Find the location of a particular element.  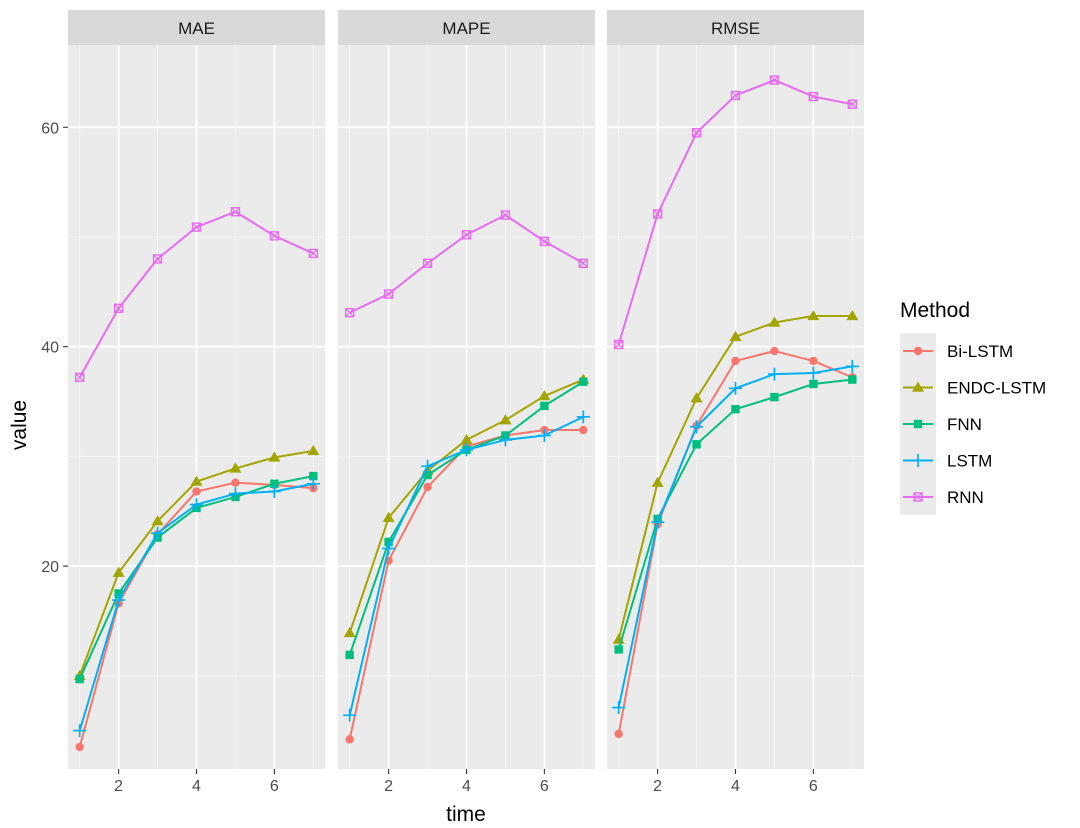

legend-item-fnn: FNN is located at coordinates (942, 424).